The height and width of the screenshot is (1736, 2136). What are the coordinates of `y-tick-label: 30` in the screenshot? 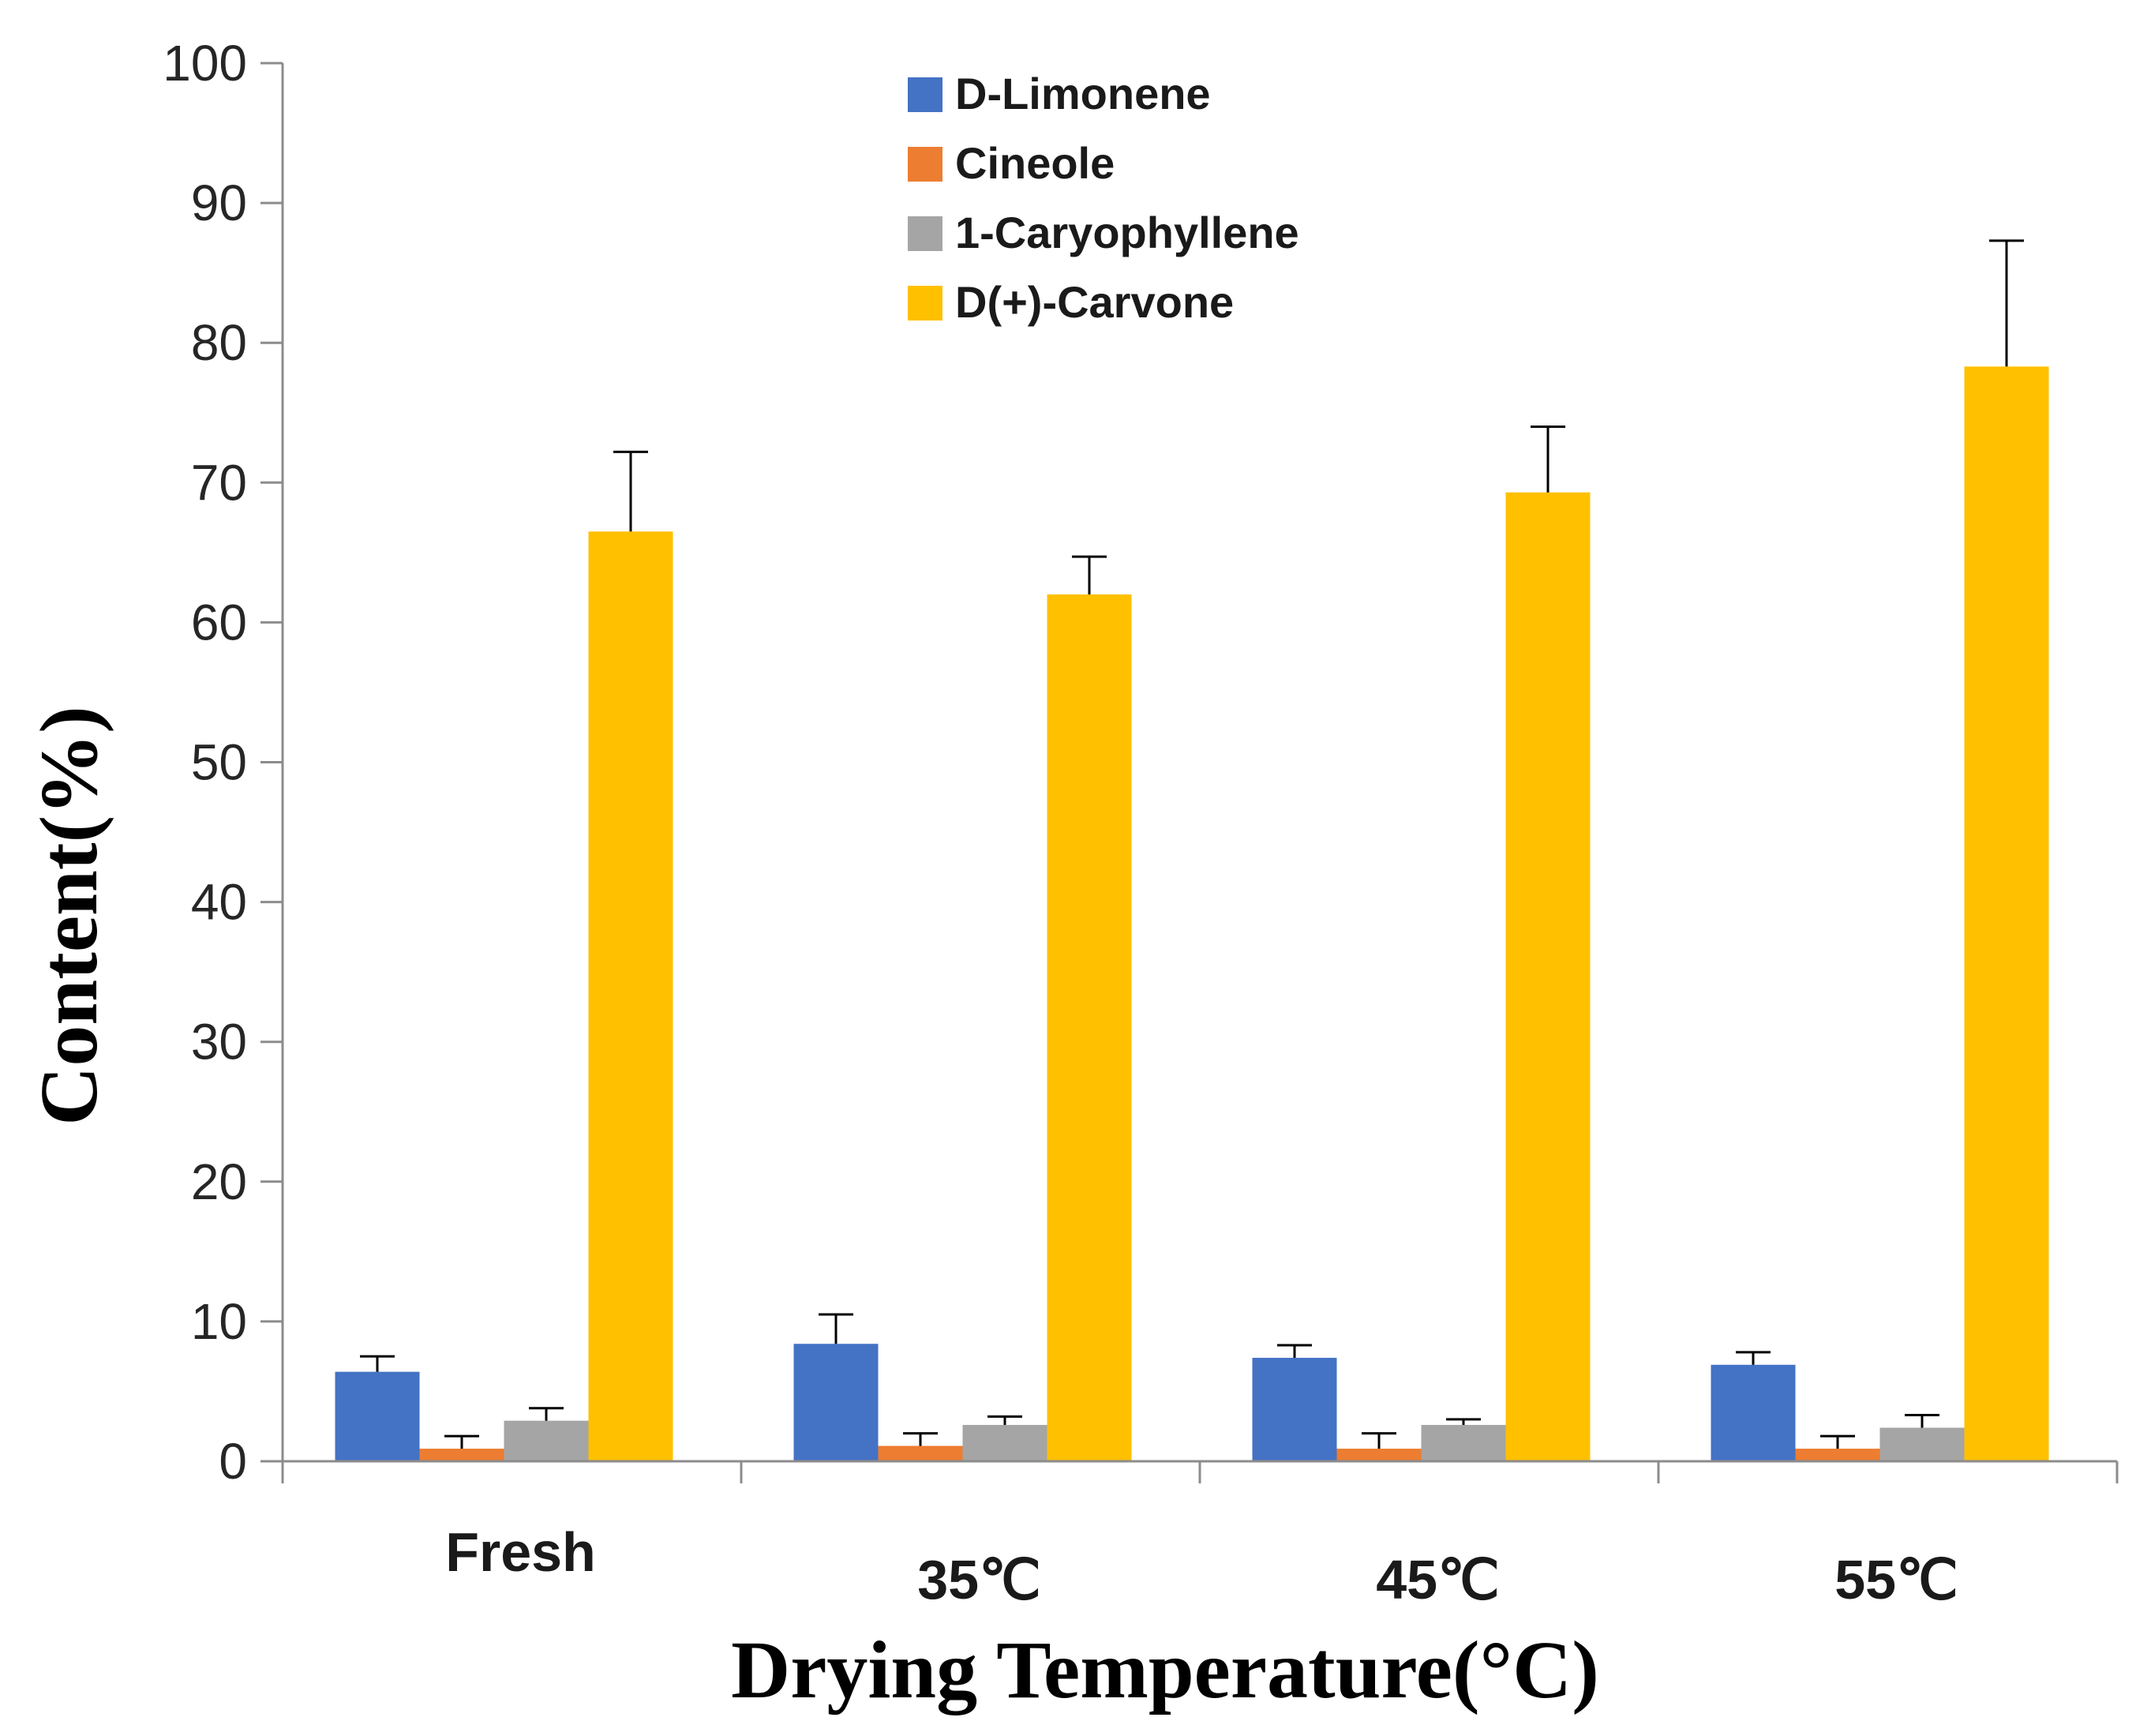 It's located at (219, 1042).